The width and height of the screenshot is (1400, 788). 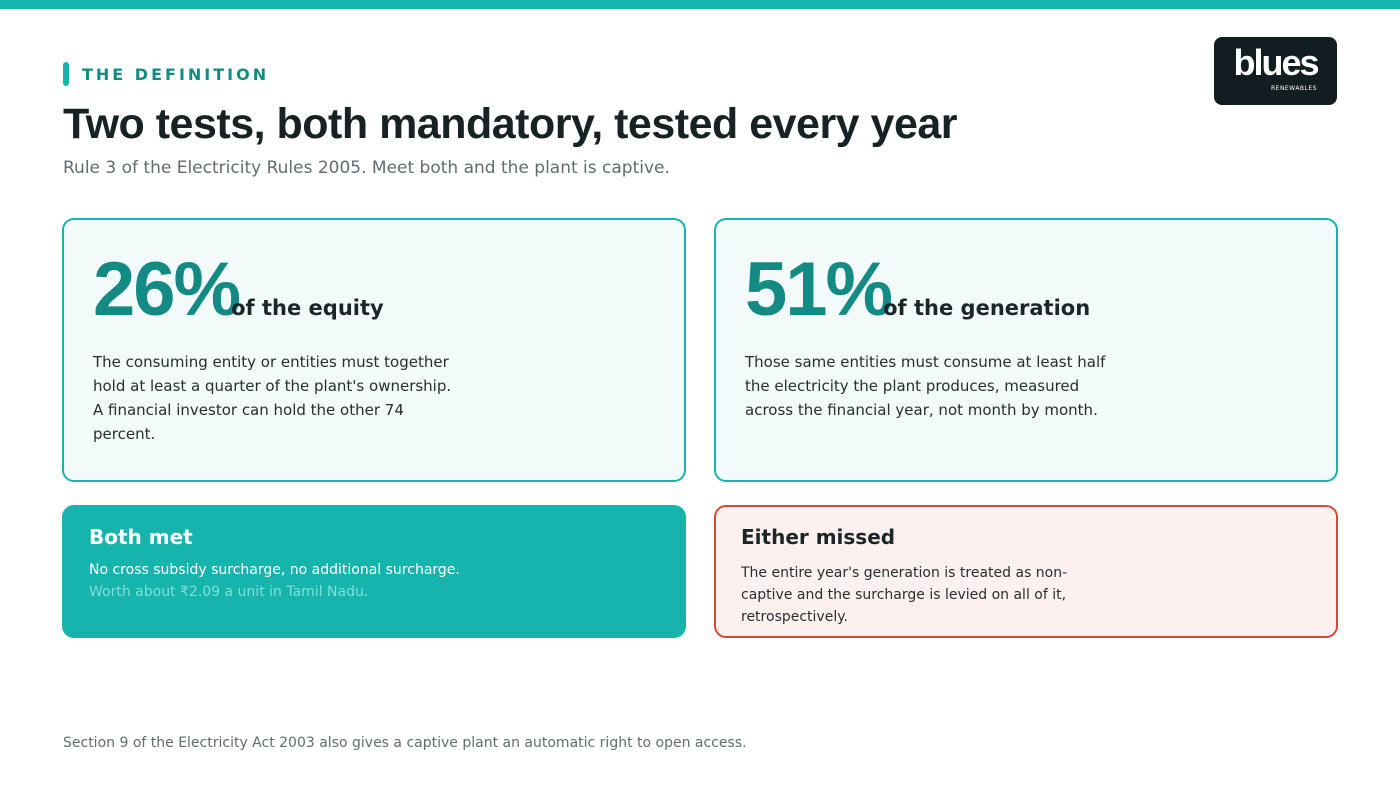 I want to click on eyebrow: THE DEFINITION, so click(x=166, y=74).